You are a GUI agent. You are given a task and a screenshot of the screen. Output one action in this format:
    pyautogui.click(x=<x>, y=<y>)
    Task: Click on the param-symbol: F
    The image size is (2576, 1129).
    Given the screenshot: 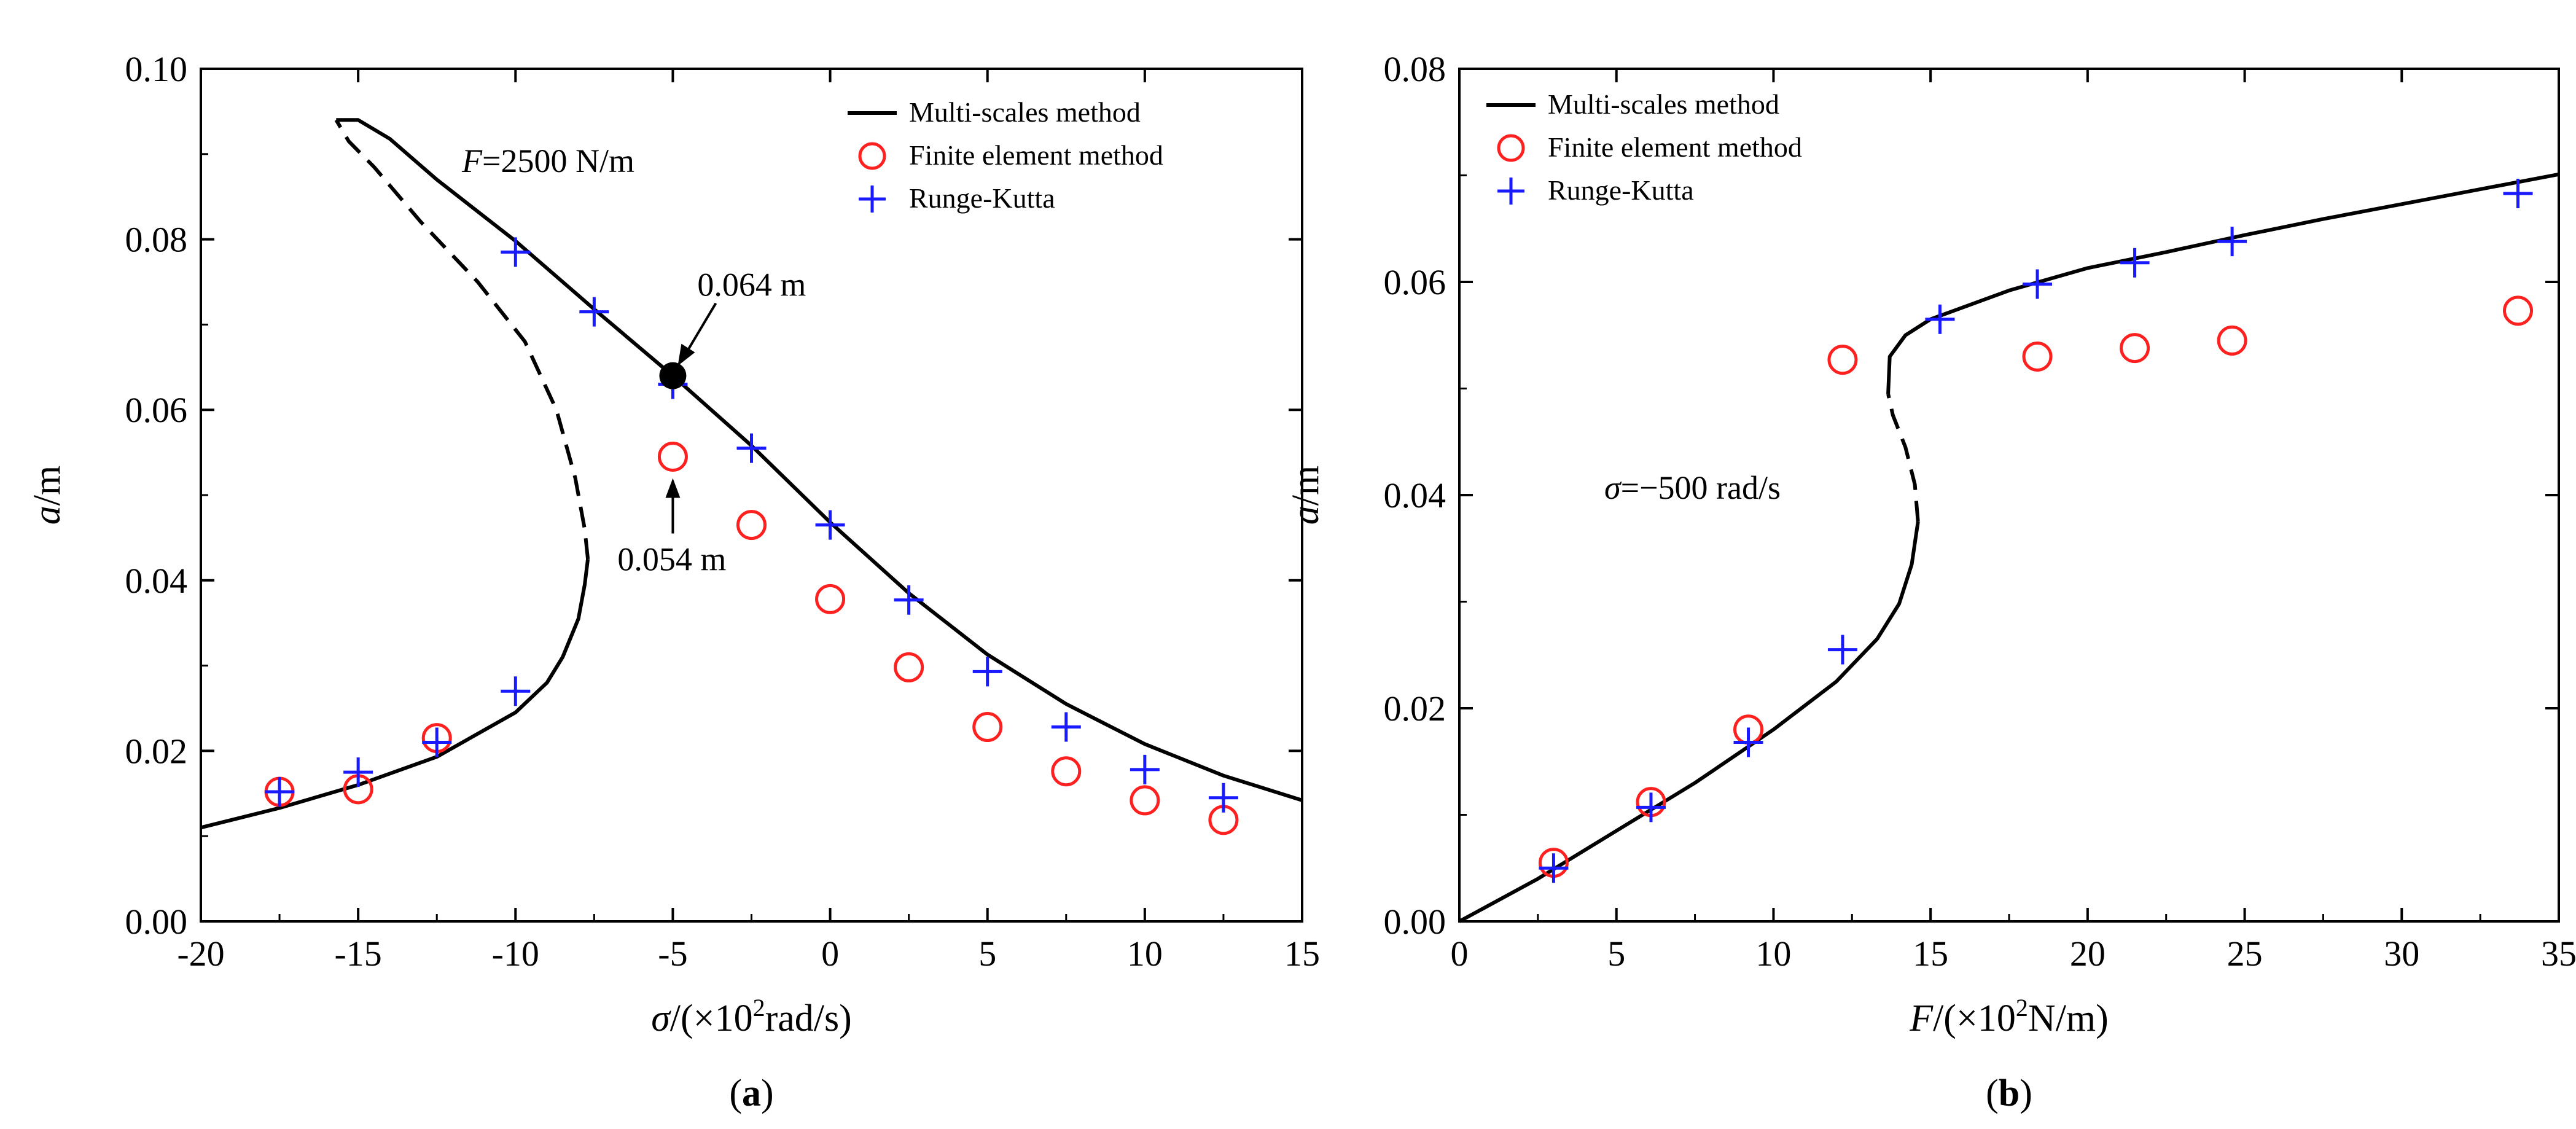 What is the action you would take?
    pyautogui.click(x=472, y=161)
    